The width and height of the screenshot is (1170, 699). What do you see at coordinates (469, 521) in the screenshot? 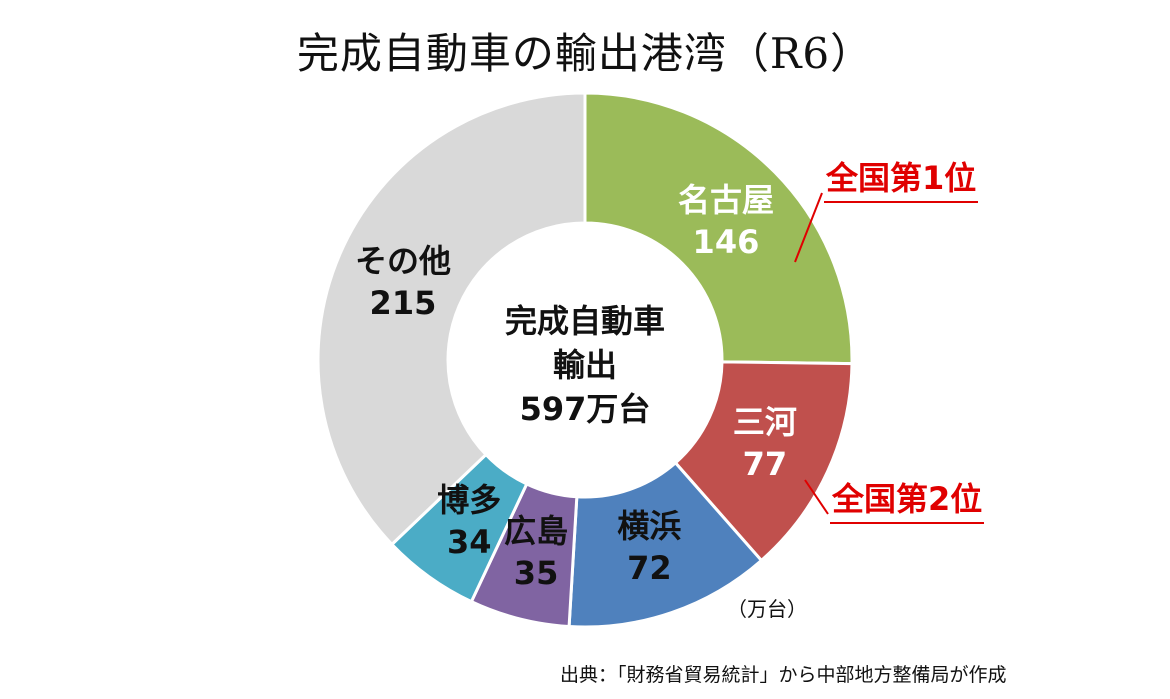
I see `slice-label-4: 博多 34` at bounding box center [469, 521].